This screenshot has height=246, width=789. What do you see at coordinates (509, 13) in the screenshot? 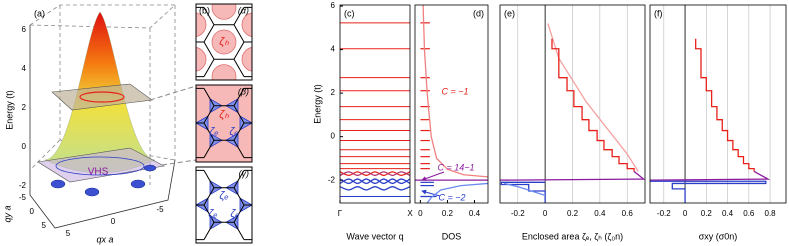
I see `panel-label: (e)` at bounding box center [509, 13].